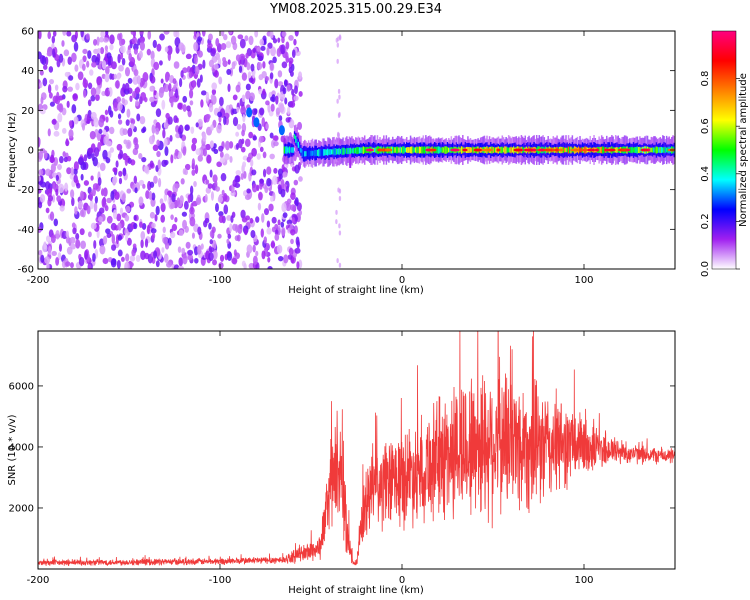  I want to click on colorbar-tick-label: 0.2, so click(705, 221).